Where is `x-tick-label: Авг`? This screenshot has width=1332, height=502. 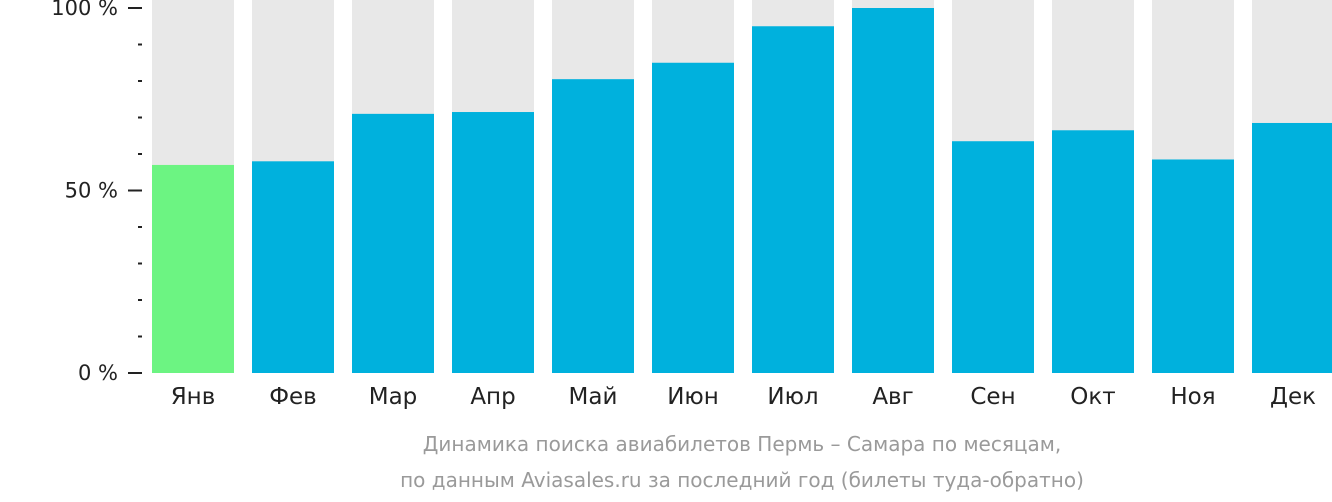
x-tick-label: Авг is located at coordinates (892, 397).